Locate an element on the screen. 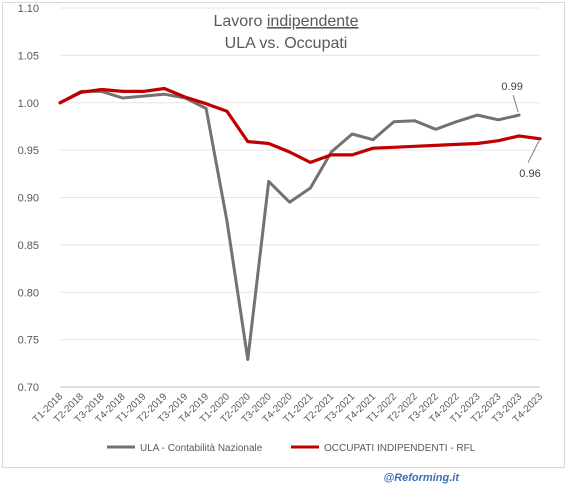  y-axis: 0.70 0.75 0.80 0.85 0.90 0.95 1.00 1.05 1.10 is located at coordinates (28, 198).